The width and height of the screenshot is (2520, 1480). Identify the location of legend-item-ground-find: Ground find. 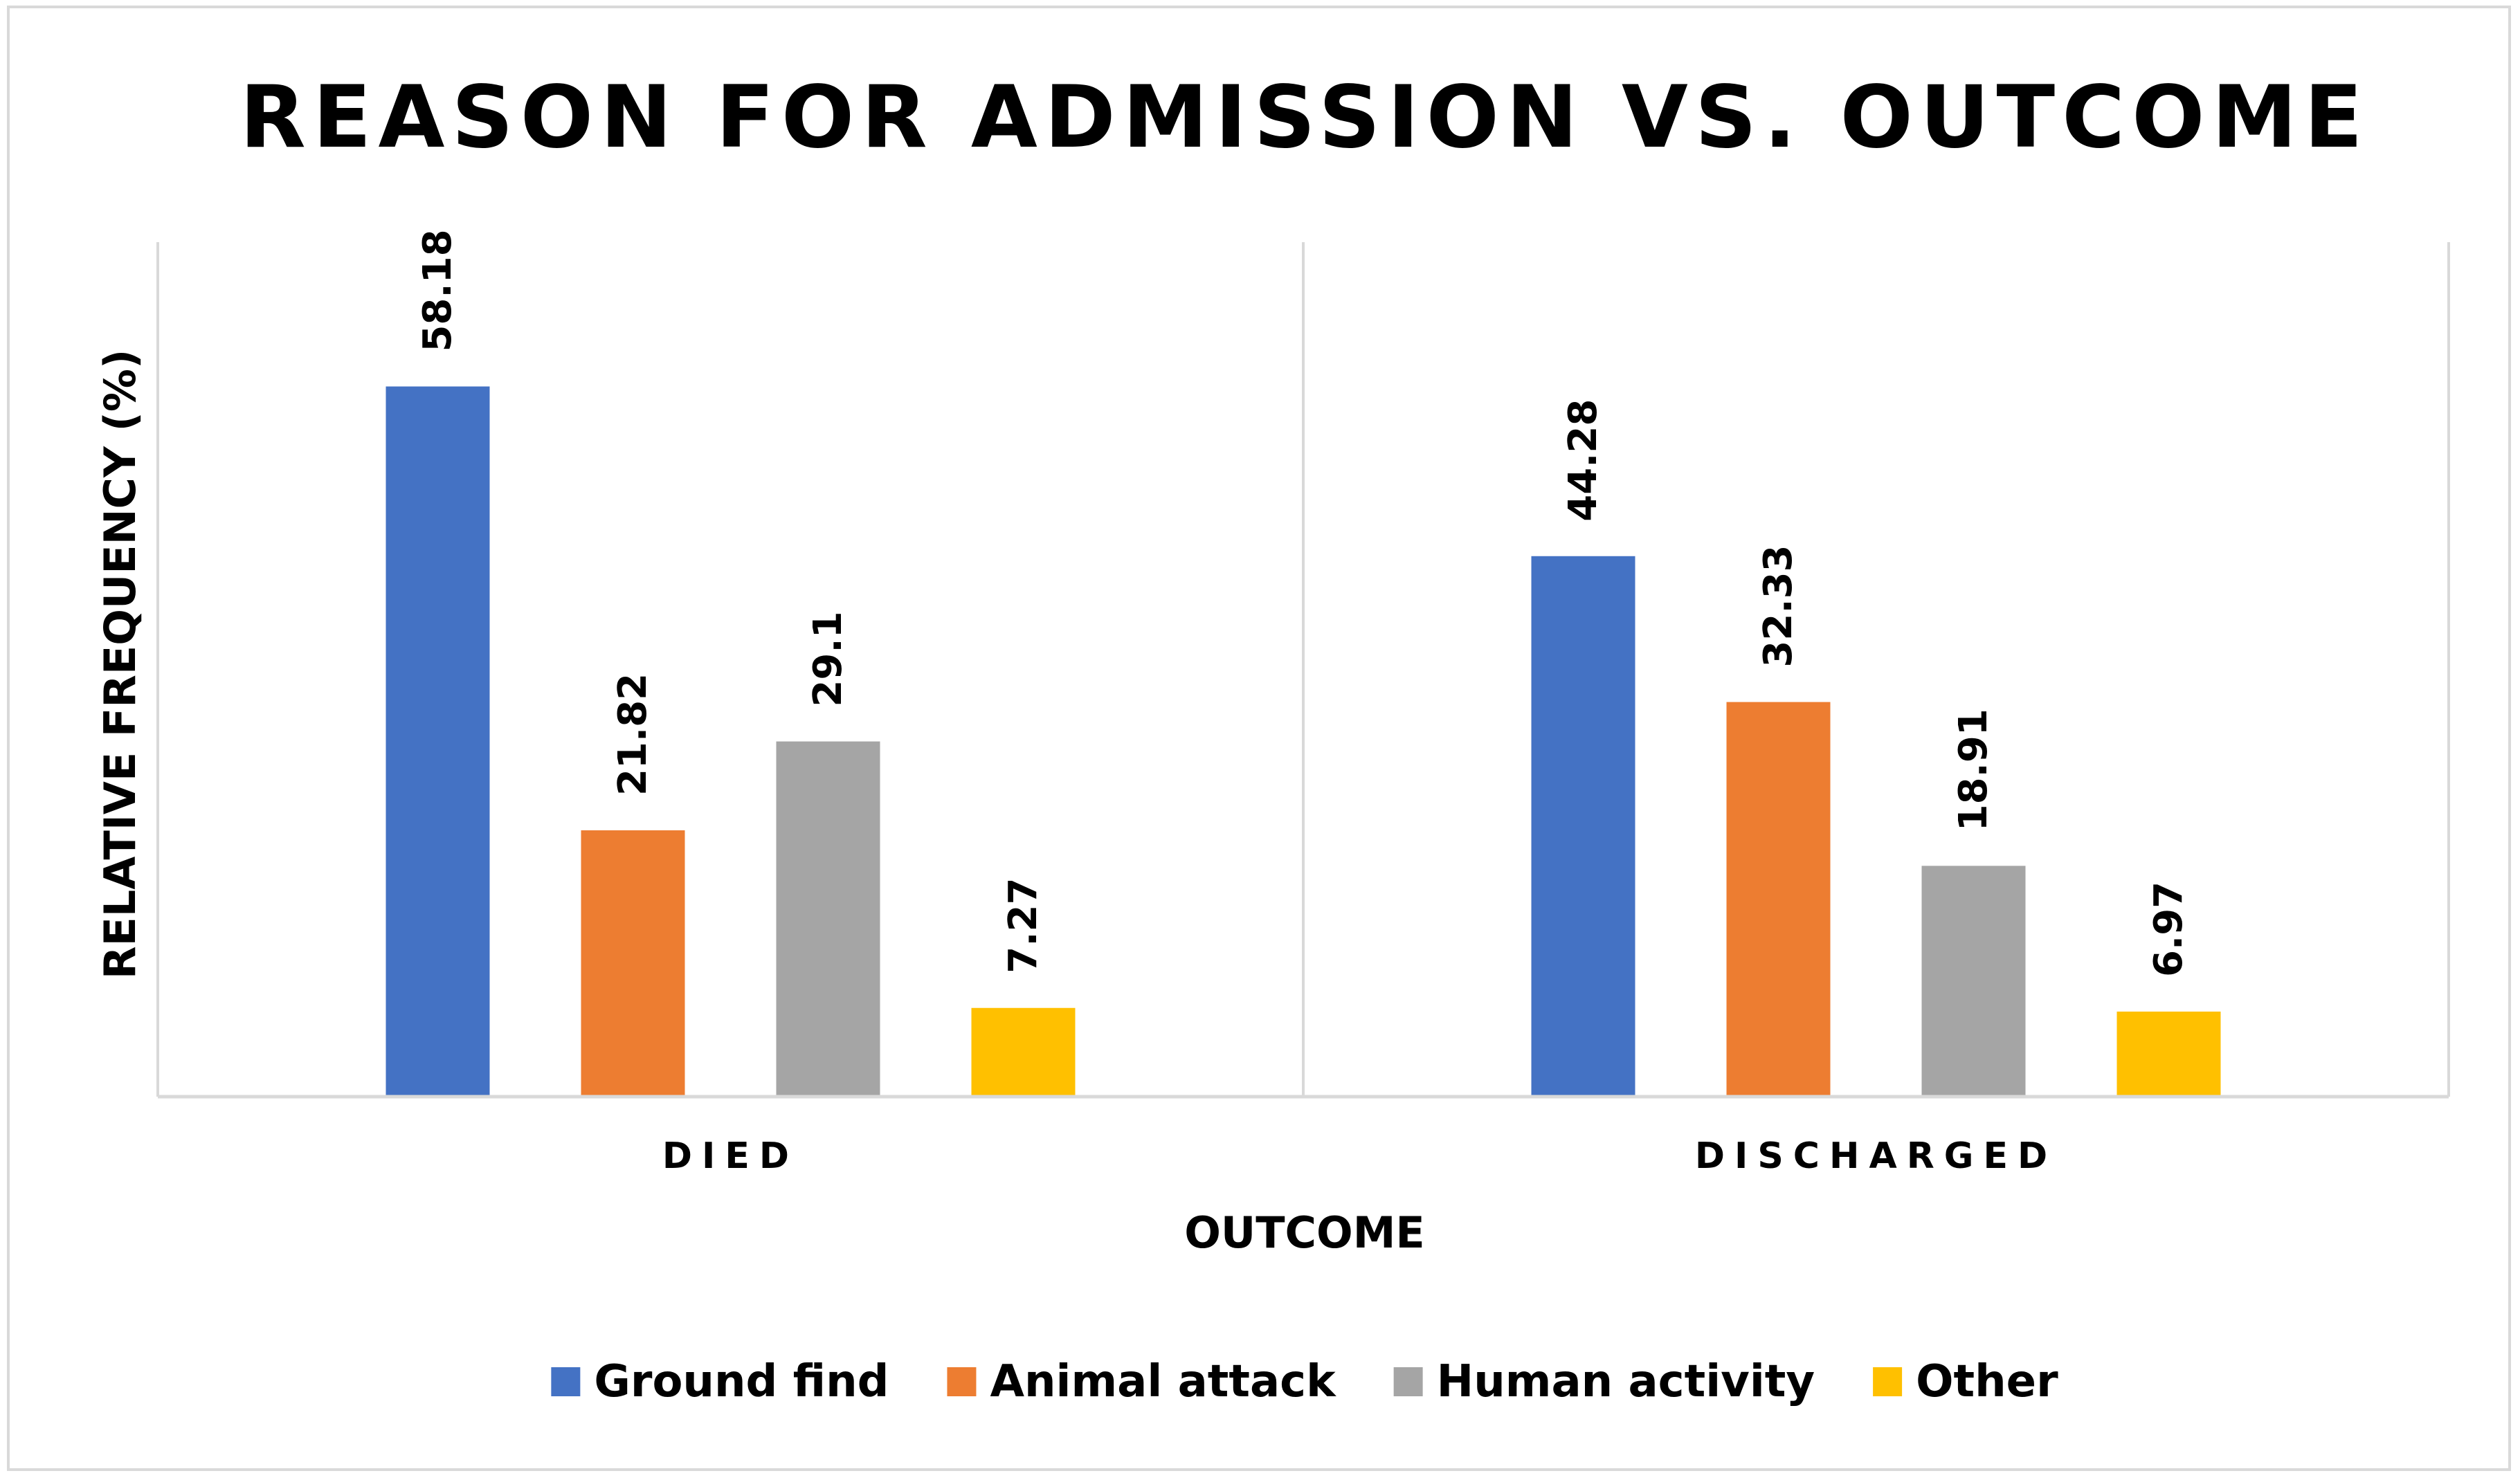
(720, 1381).